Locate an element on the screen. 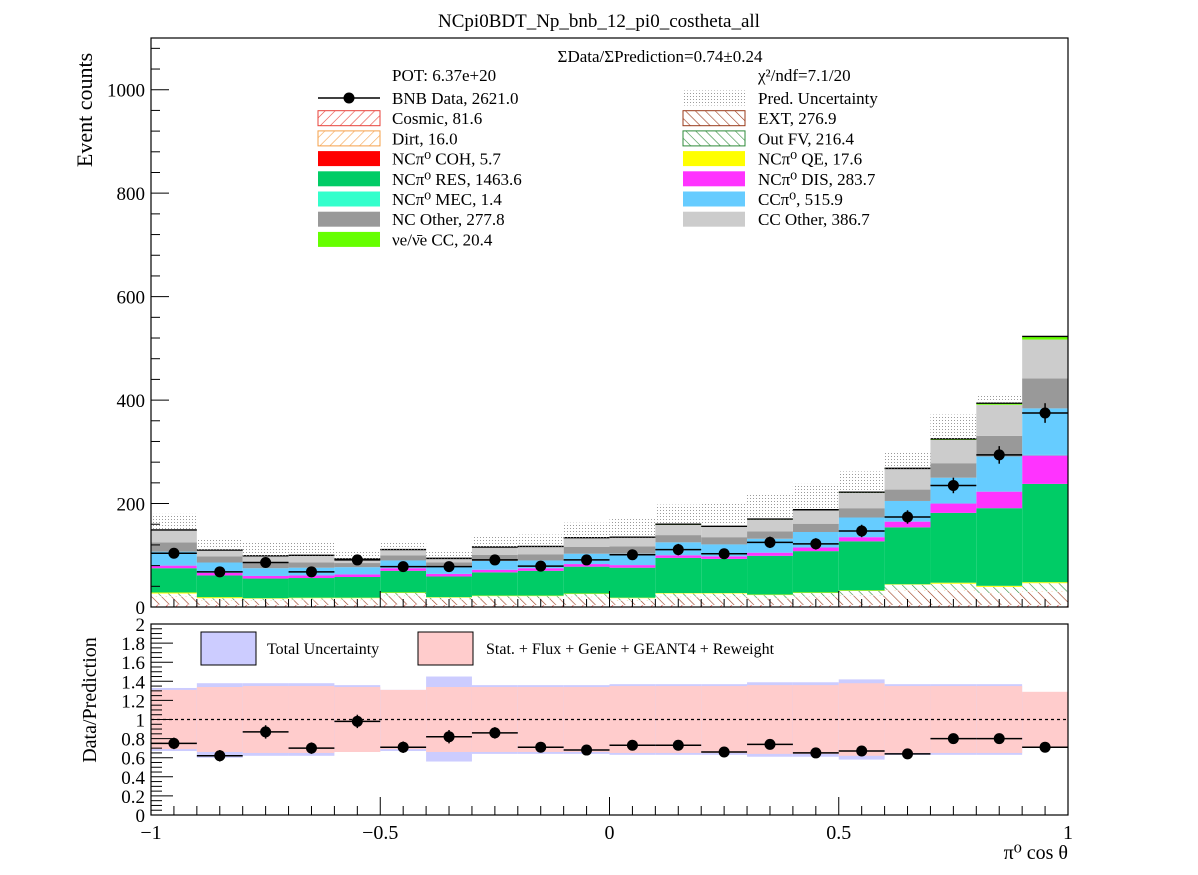 The width and height of the screenshot is (1198, 875). chi2-annotation: χ²/ndf=7.1/20 is located at coordinates (804, 75).